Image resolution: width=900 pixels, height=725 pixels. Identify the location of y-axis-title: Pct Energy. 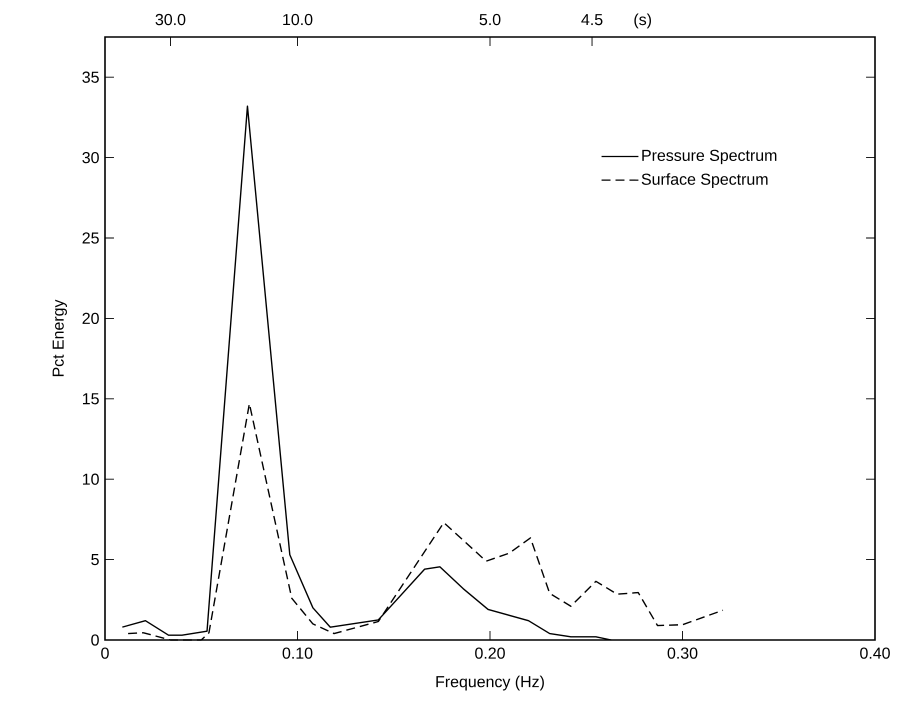
(59, 338).